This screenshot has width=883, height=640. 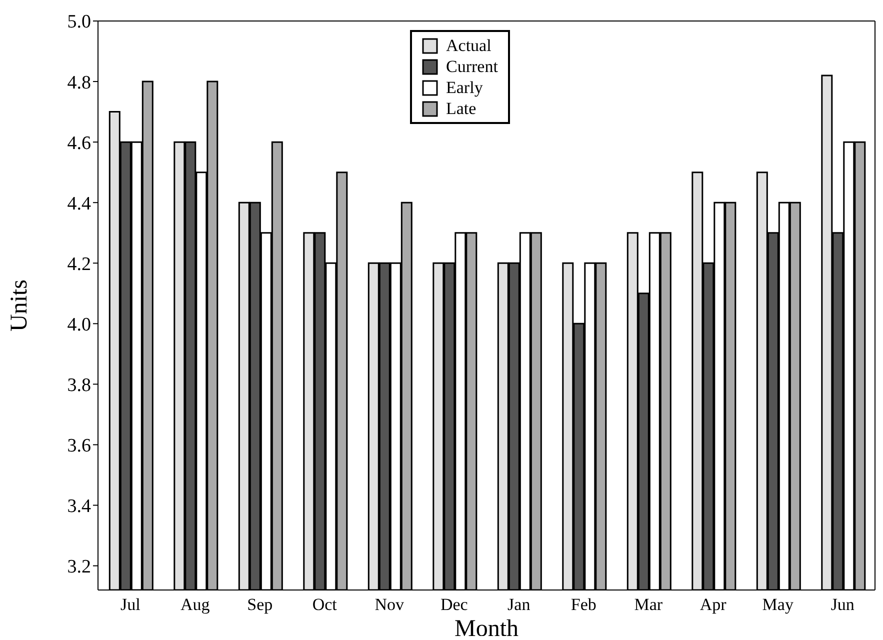 I want to click on legend-label: Early, so click(x=464, y=87).